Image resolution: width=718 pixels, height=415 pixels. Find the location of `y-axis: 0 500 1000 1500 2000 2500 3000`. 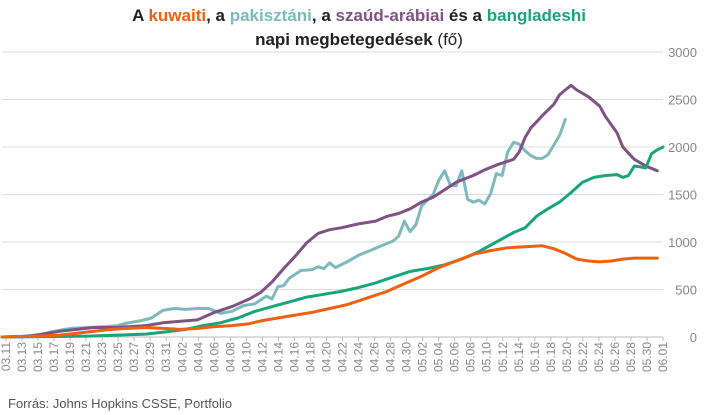

y-axis: 0 500 1000 1500 2000 2500 3000 is located at coordinates (682, 195).